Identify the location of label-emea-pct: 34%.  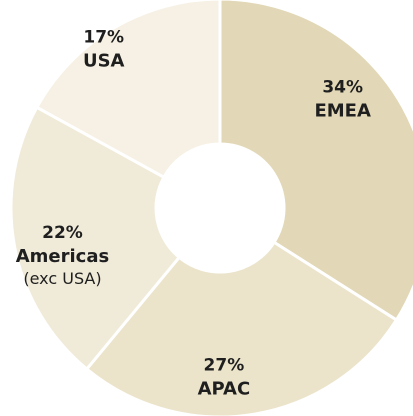
(342, 88).